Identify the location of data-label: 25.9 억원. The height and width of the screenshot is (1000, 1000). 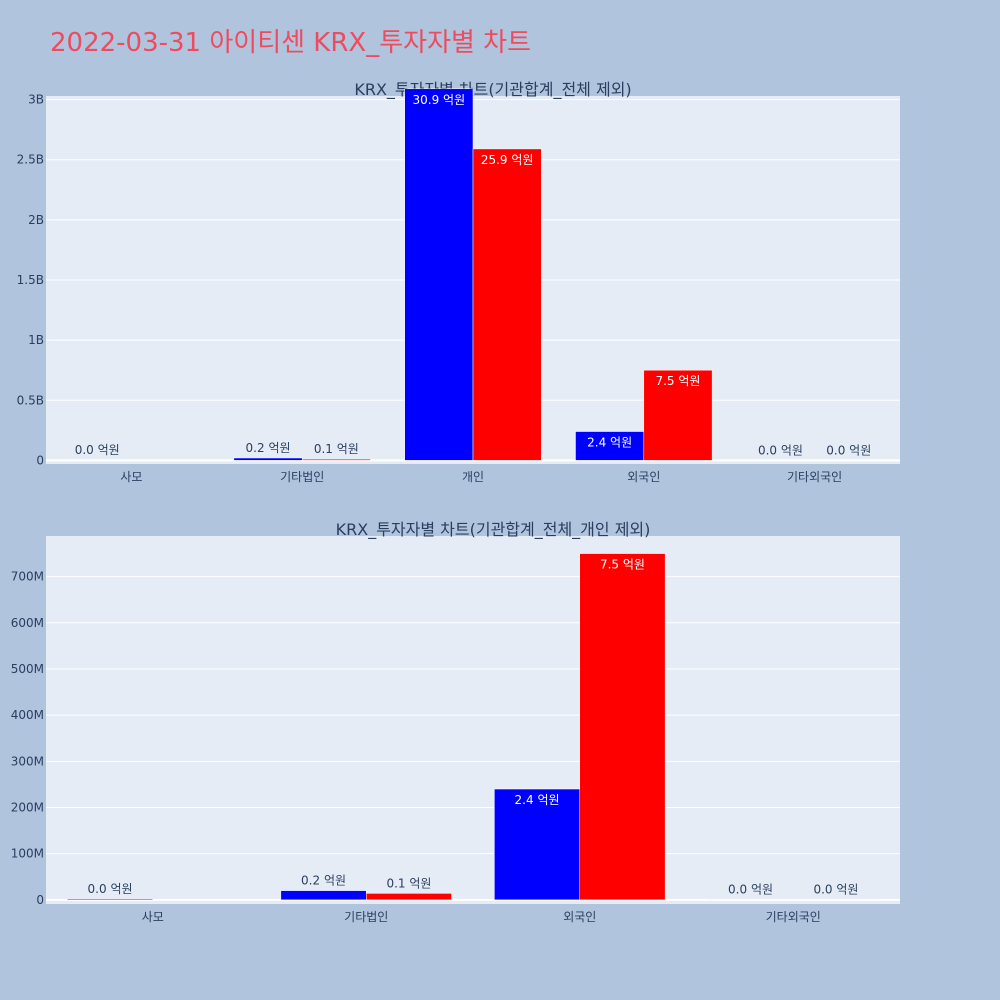
(507, 160).